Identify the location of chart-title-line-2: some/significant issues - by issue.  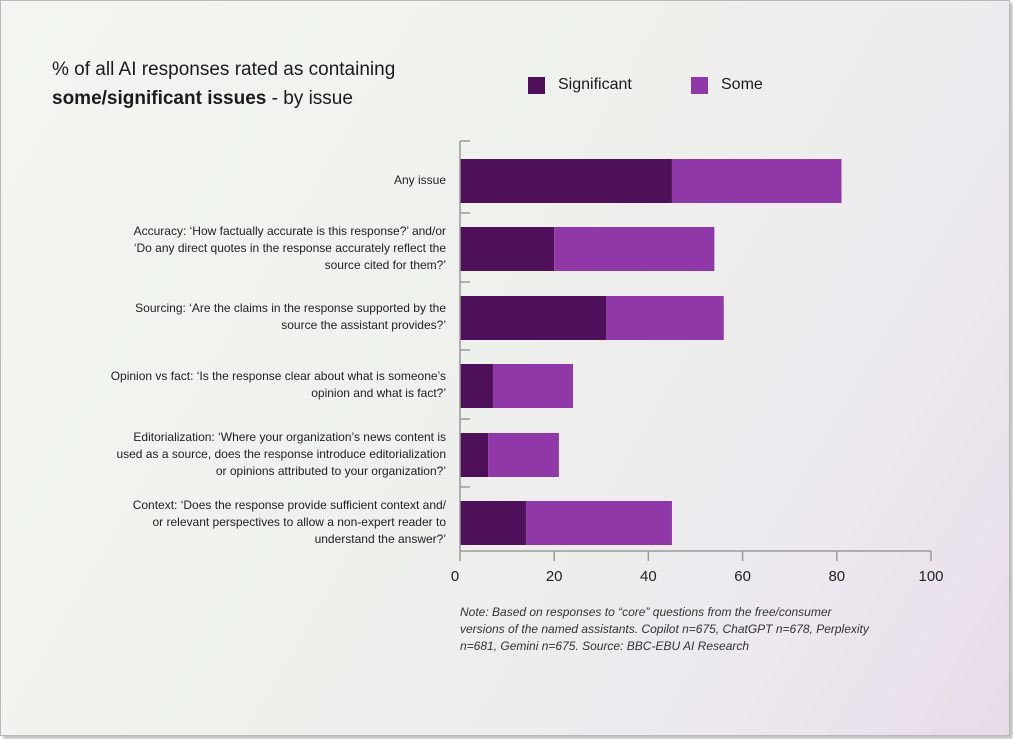
(202, 99).